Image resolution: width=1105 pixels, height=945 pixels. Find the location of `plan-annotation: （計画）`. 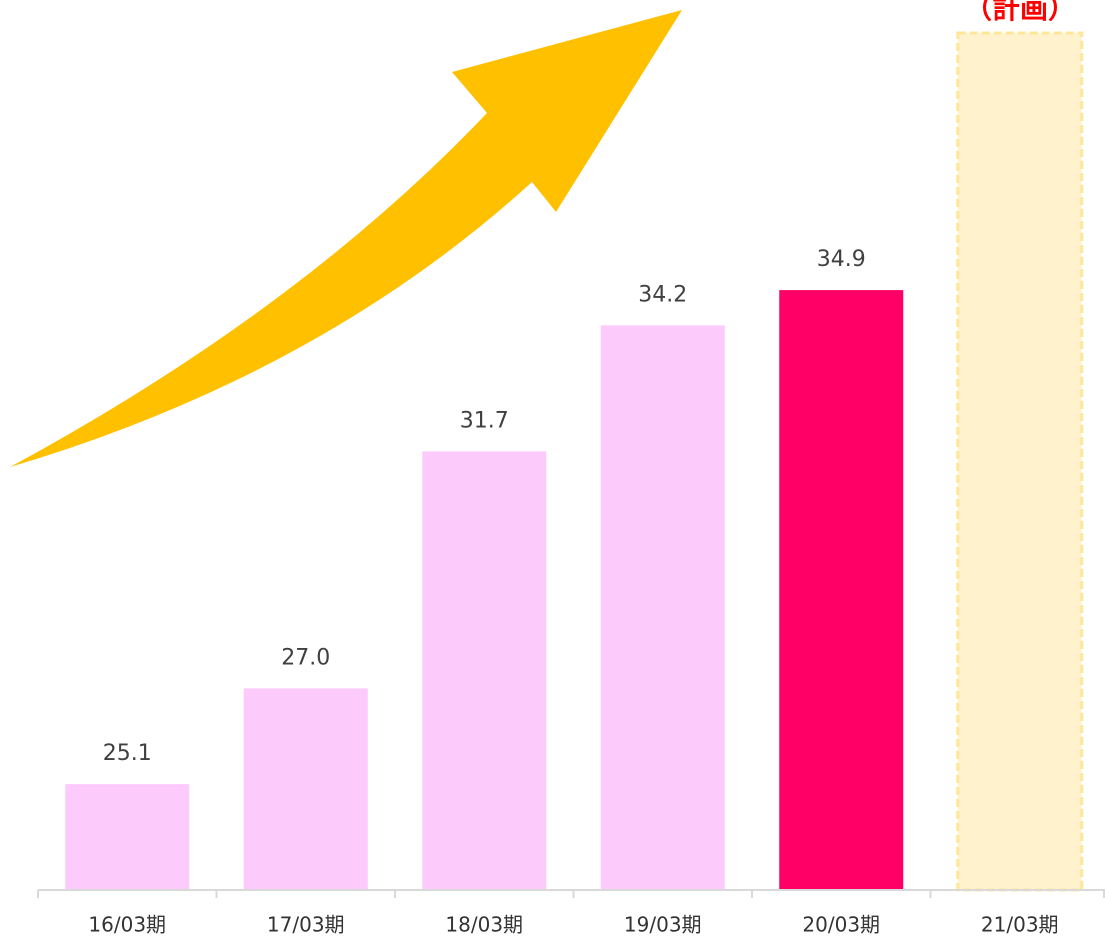

plan-annotation: （計画） is located at coordinates (1020, 12).